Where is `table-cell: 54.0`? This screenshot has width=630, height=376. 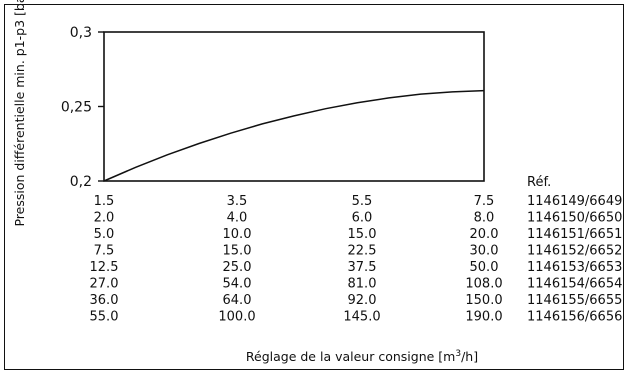 table-cell: 54.0 is located at coordinates (237, 284).